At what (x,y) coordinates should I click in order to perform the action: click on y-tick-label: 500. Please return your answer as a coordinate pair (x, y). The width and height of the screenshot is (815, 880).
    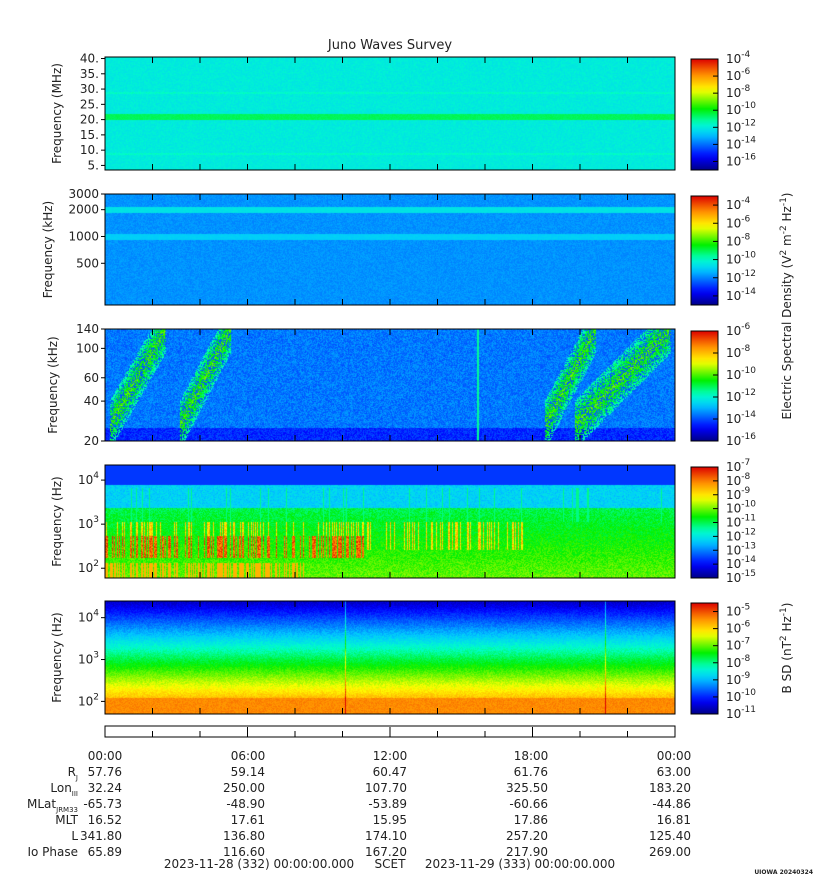
    Looking at the image, I should click on (87, 263).